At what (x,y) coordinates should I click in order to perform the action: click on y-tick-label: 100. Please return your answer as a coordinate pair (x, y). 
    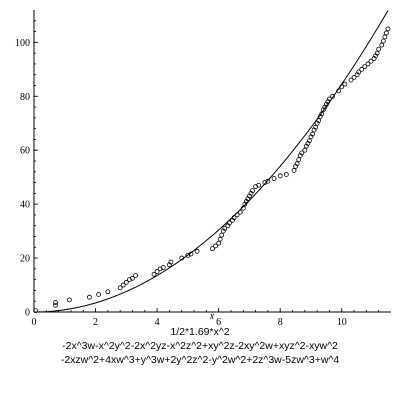
    Looking at the image, I should click on (22, 43).